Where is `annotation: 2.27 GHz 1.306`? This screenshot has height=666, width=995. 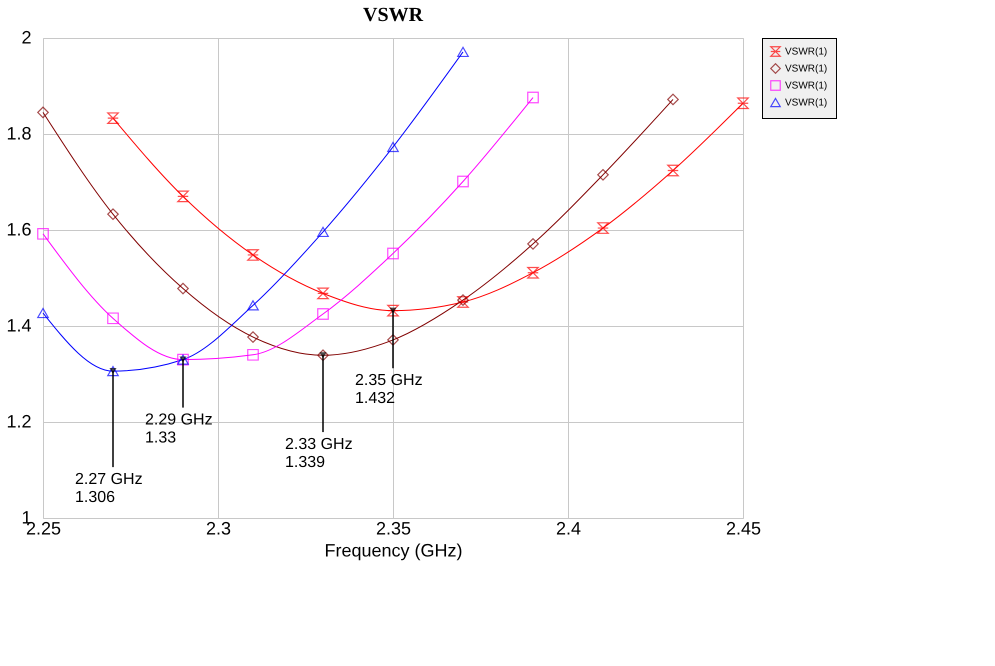
annotation: 2.27 GHz 1.306 is located at coordinates (109, 488).